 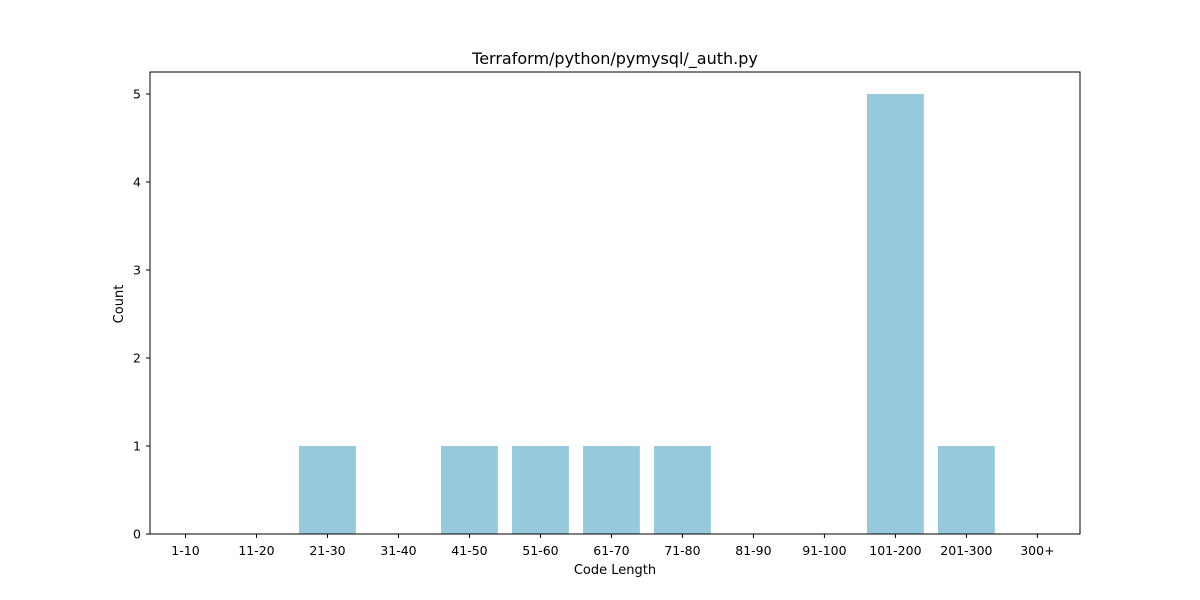 What do you see at coordinates (469, 550) in the screenshot?
I see `x-tick-label: 41-50` at bounding box center [469, 550].